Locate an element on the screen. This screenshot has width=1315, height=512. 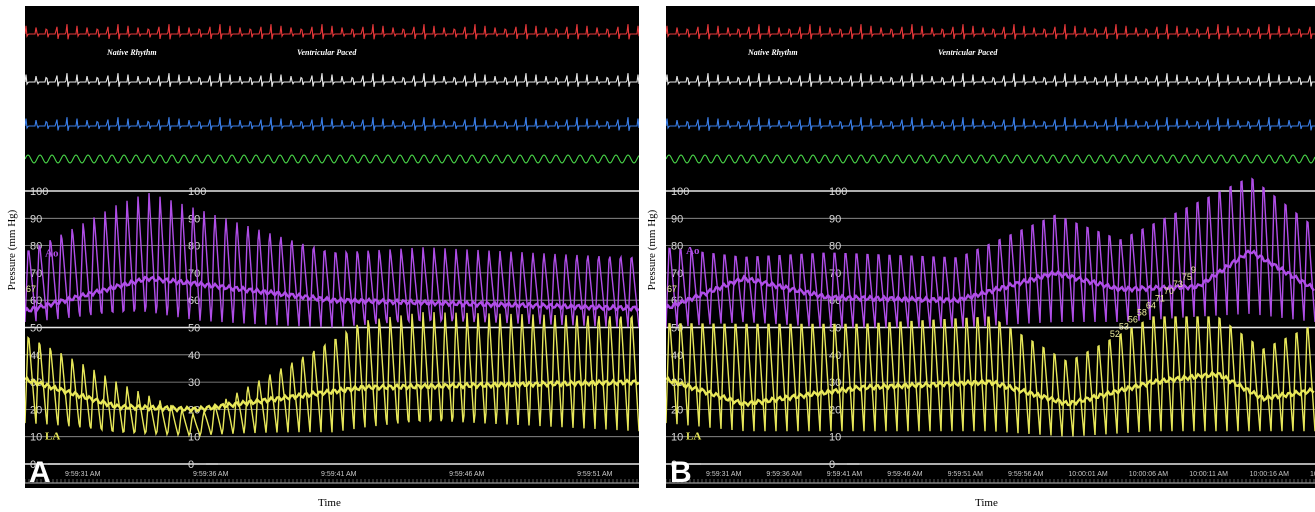
value-marker: 52 is located at coordinates (1115, 334).